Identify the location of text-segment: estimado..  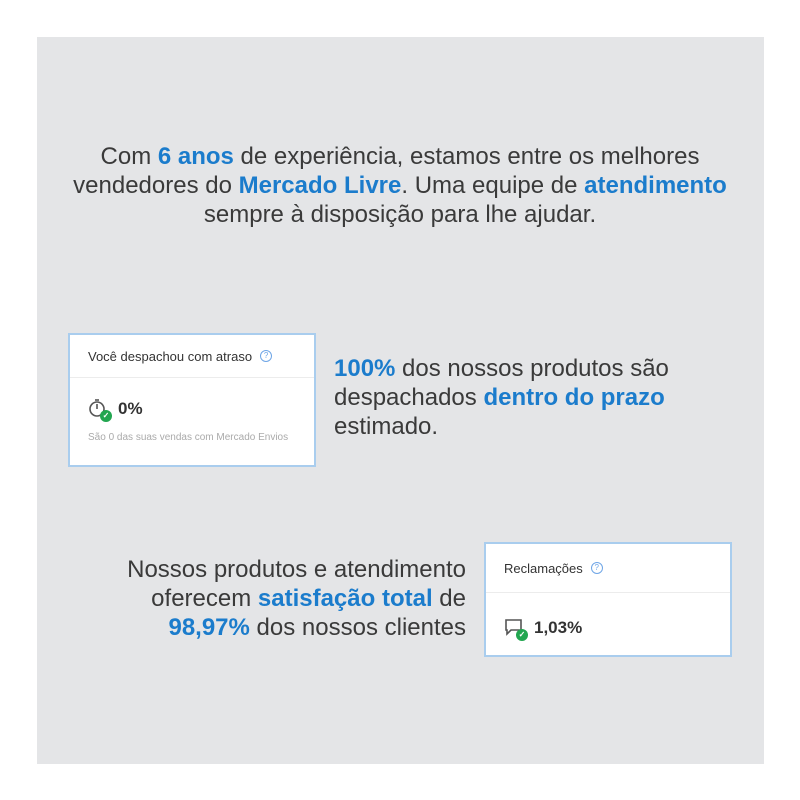
(386, 426).